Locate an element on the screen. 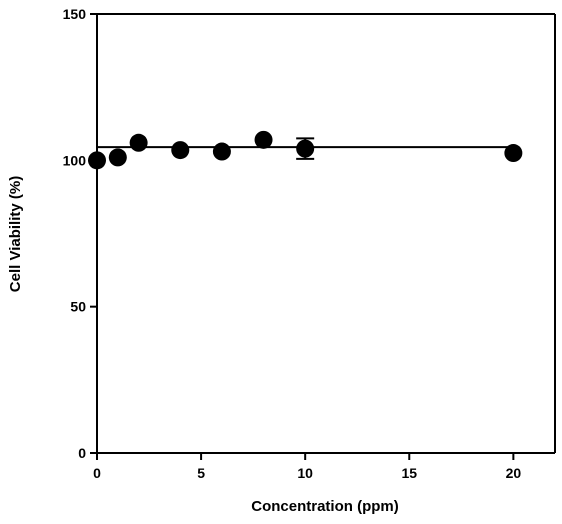  data-points is located at coordinates (305, 150).